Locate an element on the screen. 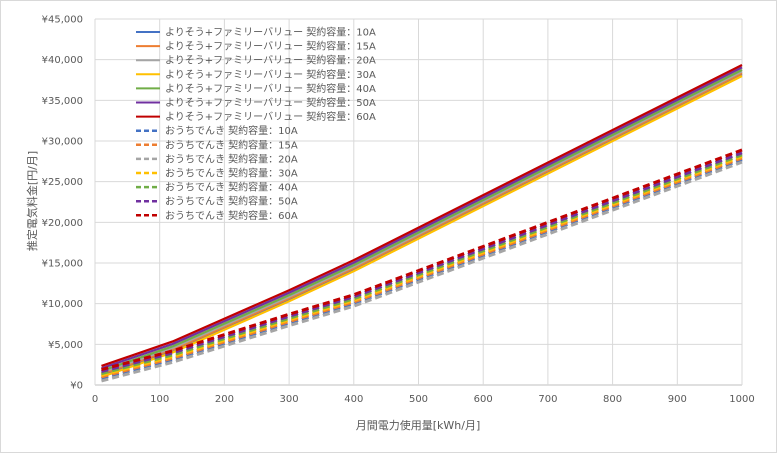 This screenshot has height=453, width=777. x-tick-label: 800 is located at coordinates (612, 399).